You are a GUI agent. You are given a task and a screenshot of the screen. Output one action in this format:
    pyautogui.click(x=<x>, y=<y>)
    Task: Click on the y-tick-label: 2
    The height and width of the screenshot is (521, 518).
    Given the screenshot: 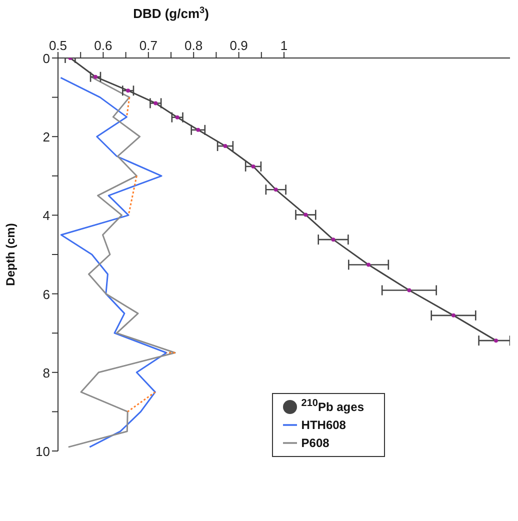 What is the action you would take?
    pyautogui.click(x=46, y=137)
    